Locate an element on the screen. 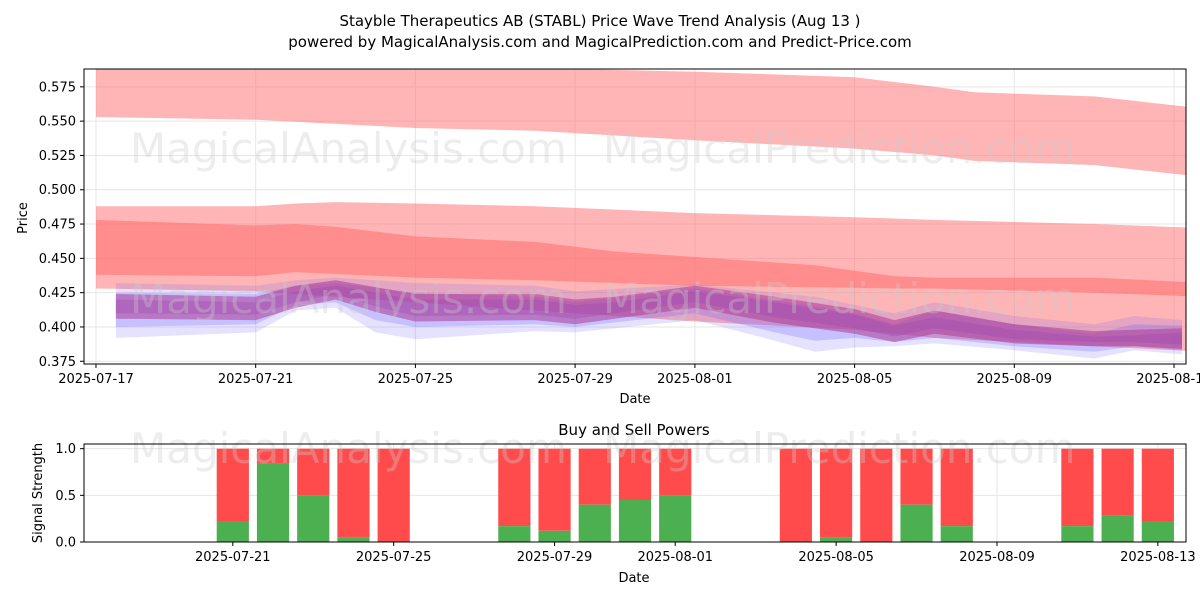 Image resolution: width=1200 pixels, height=600 pixels. signal-x-tick-label: 2025-08-05 is located at coordinates (836, 557).